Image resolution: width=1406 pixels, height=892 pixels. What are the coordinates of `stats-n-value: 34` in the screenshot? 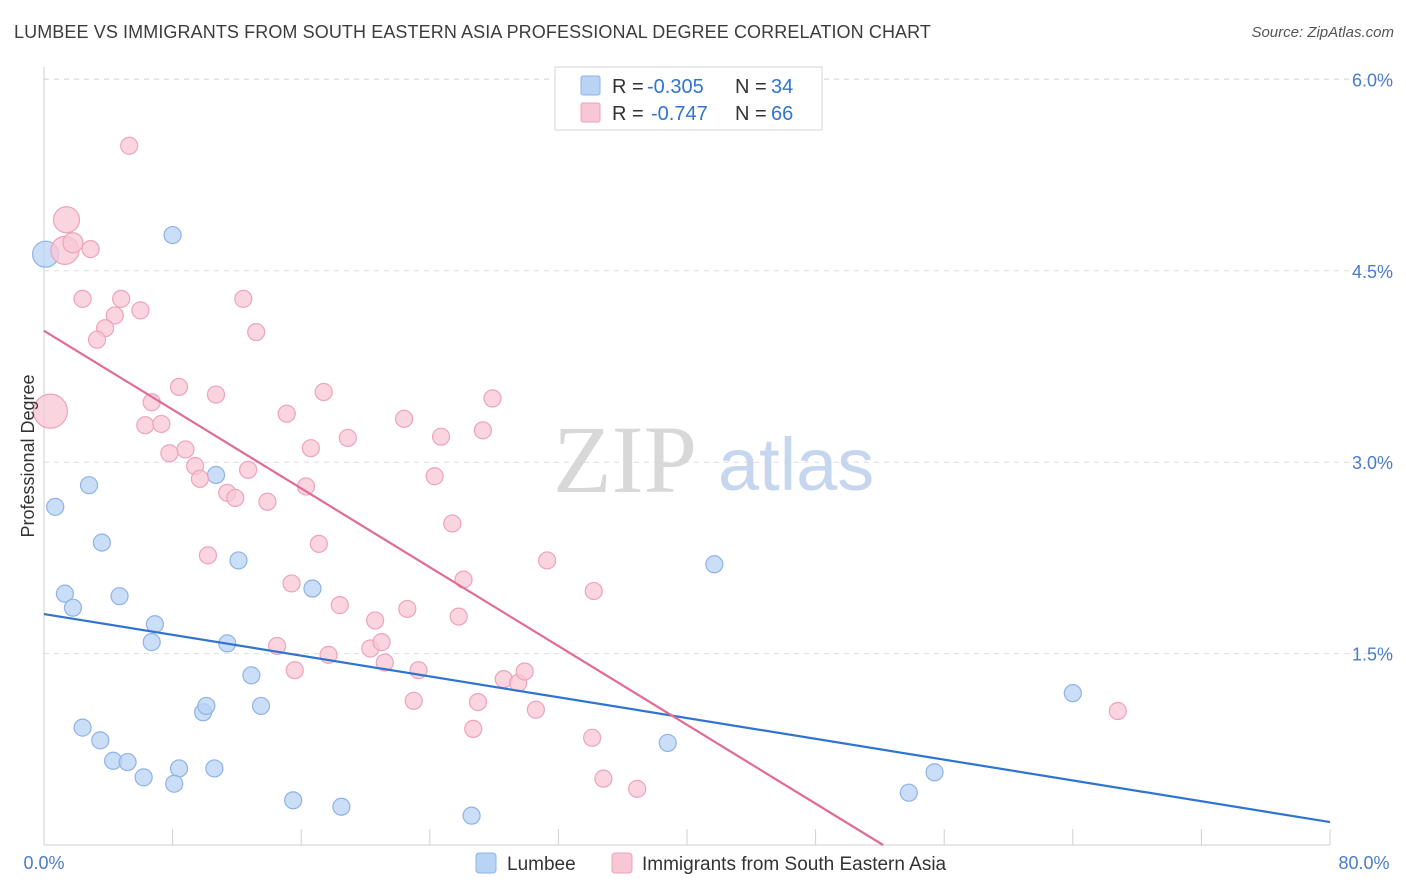 It's located at (782, 87).